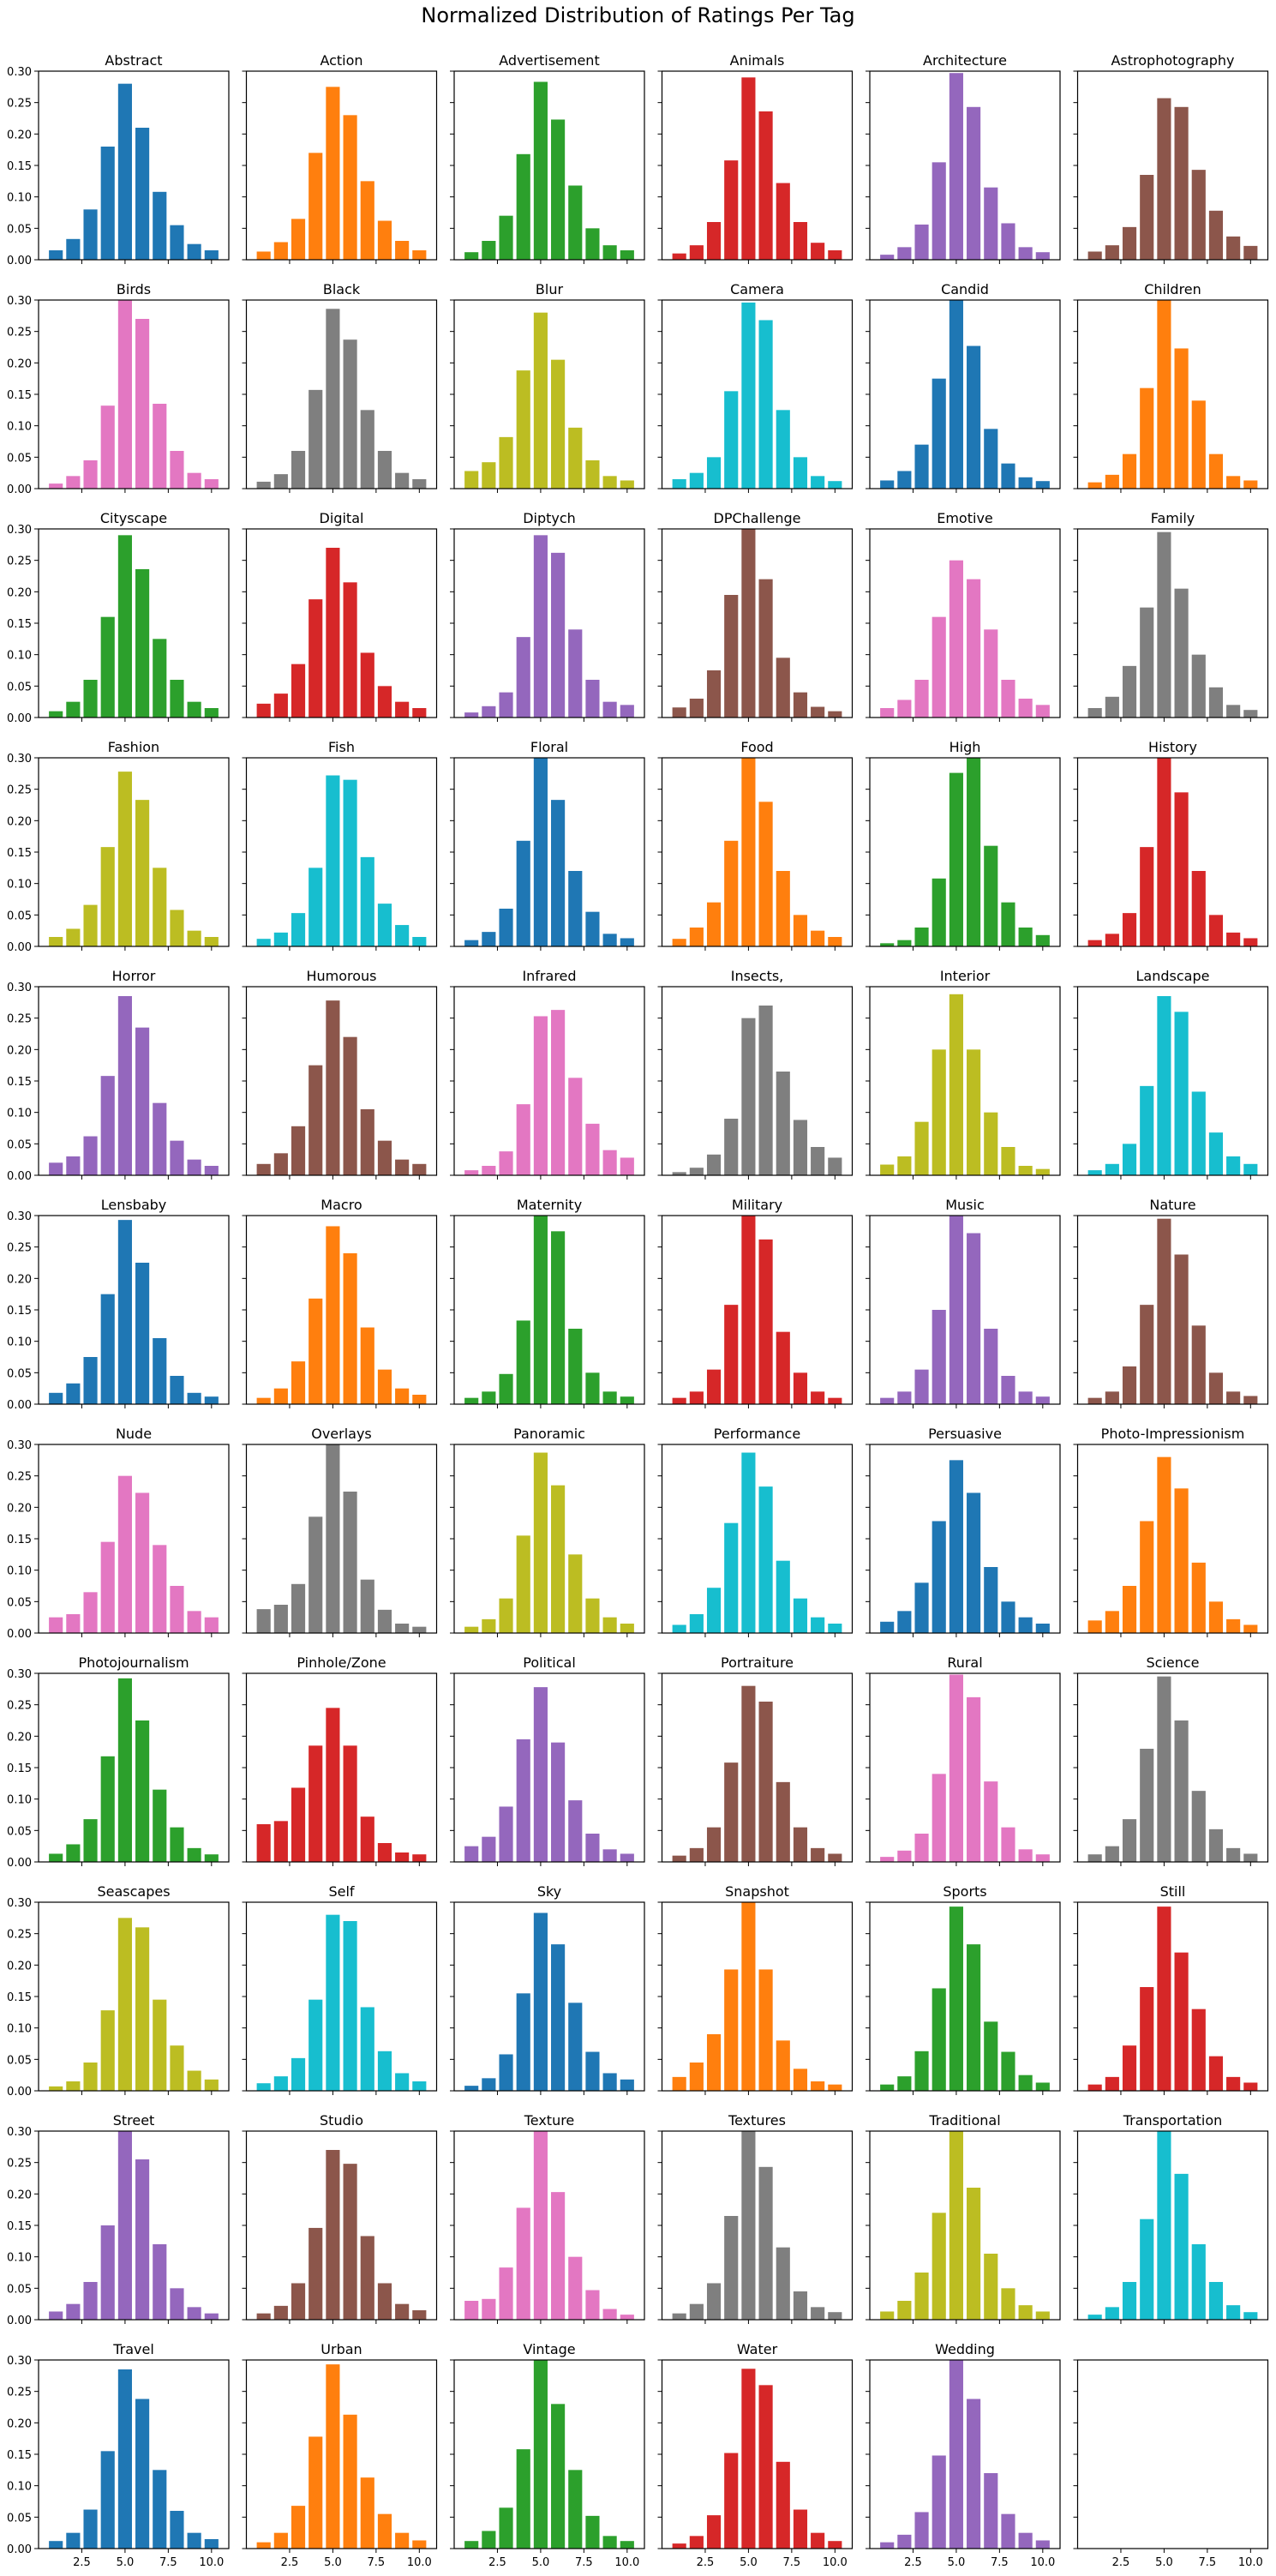  What do you see at coordinates (341, 1434) in the screenshot?
I see `subplot-title: Overlays` at bounding box center [341, 1434].